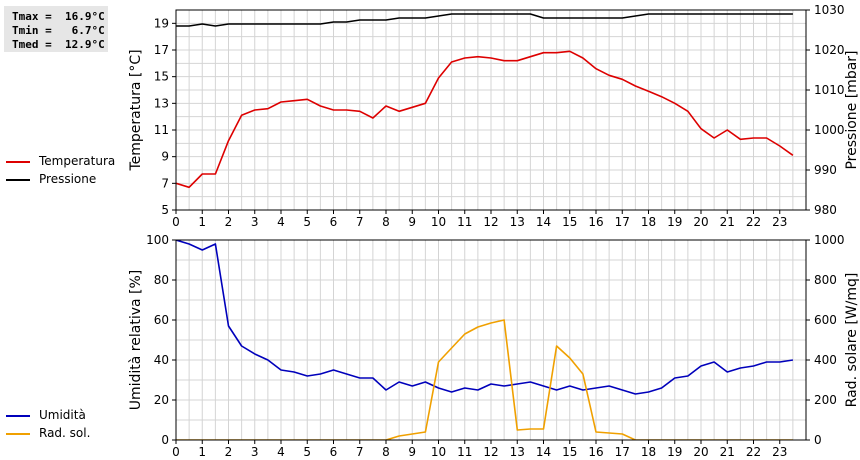 The image size is (860, 460). What do you see at coordinates (825, 110) in the screenshot?
I see `y-axis-right-top: 980 990 1000 1010 1020 1030` at bounding box center [825, 110].